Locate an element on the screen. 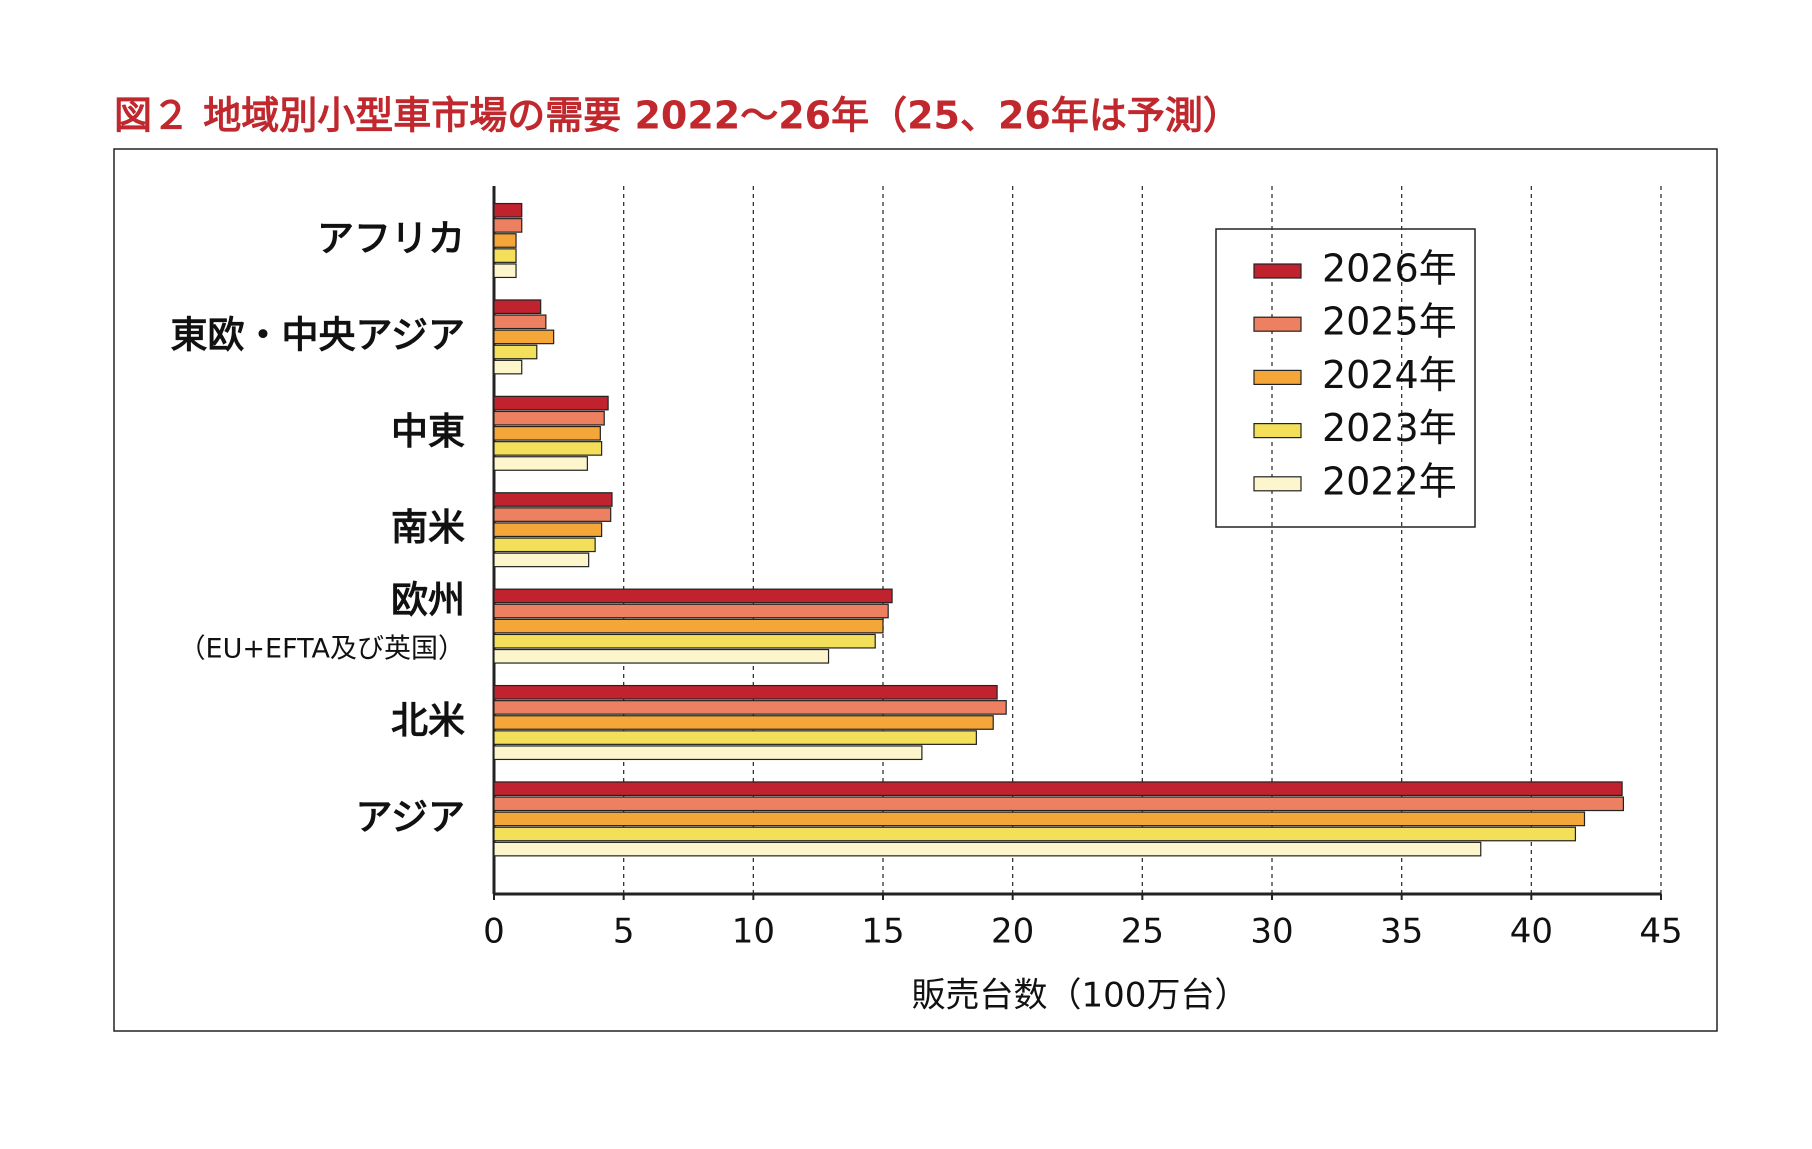  y-tick-label: 北米 is located at coordinates (428, 720).